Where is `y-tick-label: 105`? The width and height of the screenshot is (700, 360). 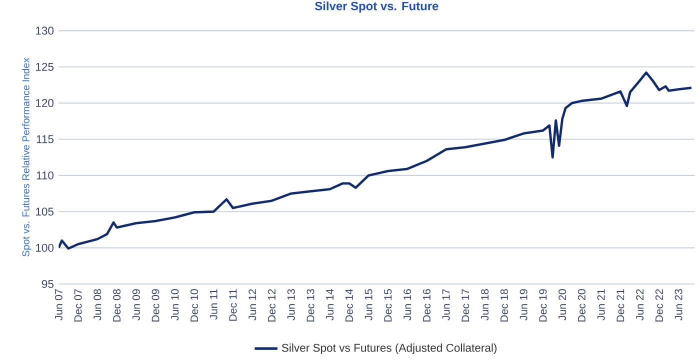
y-tick-label: 105 is located at coordinates (45, 212).